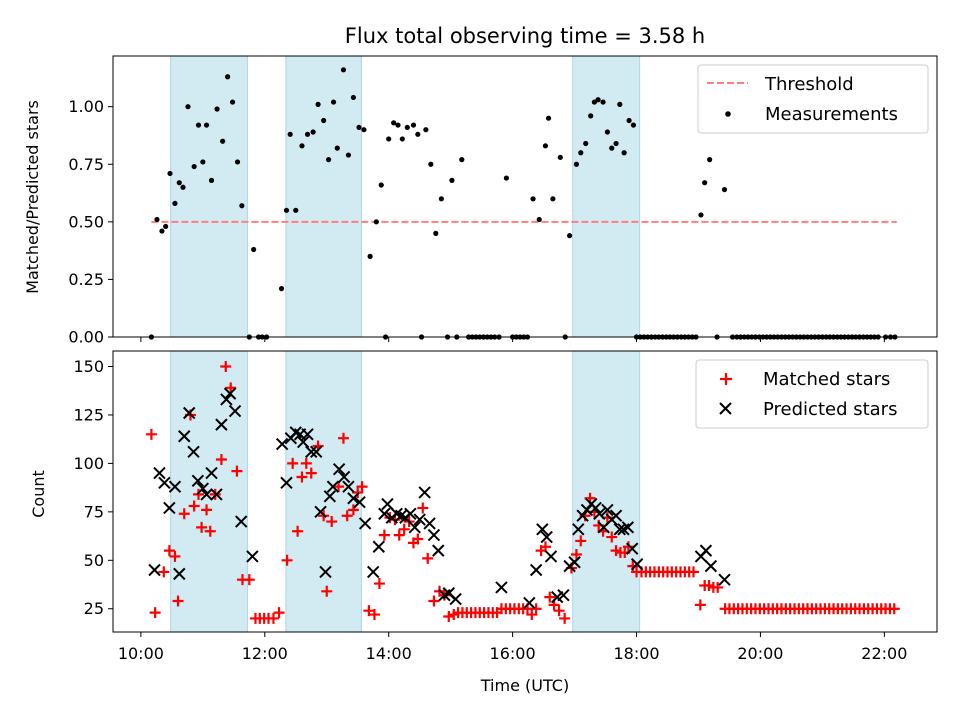  Describe the element at coordinates (525, 36) in the screenshot. I see `chart-title: Flux total observing time = 3.58 h` at that location.